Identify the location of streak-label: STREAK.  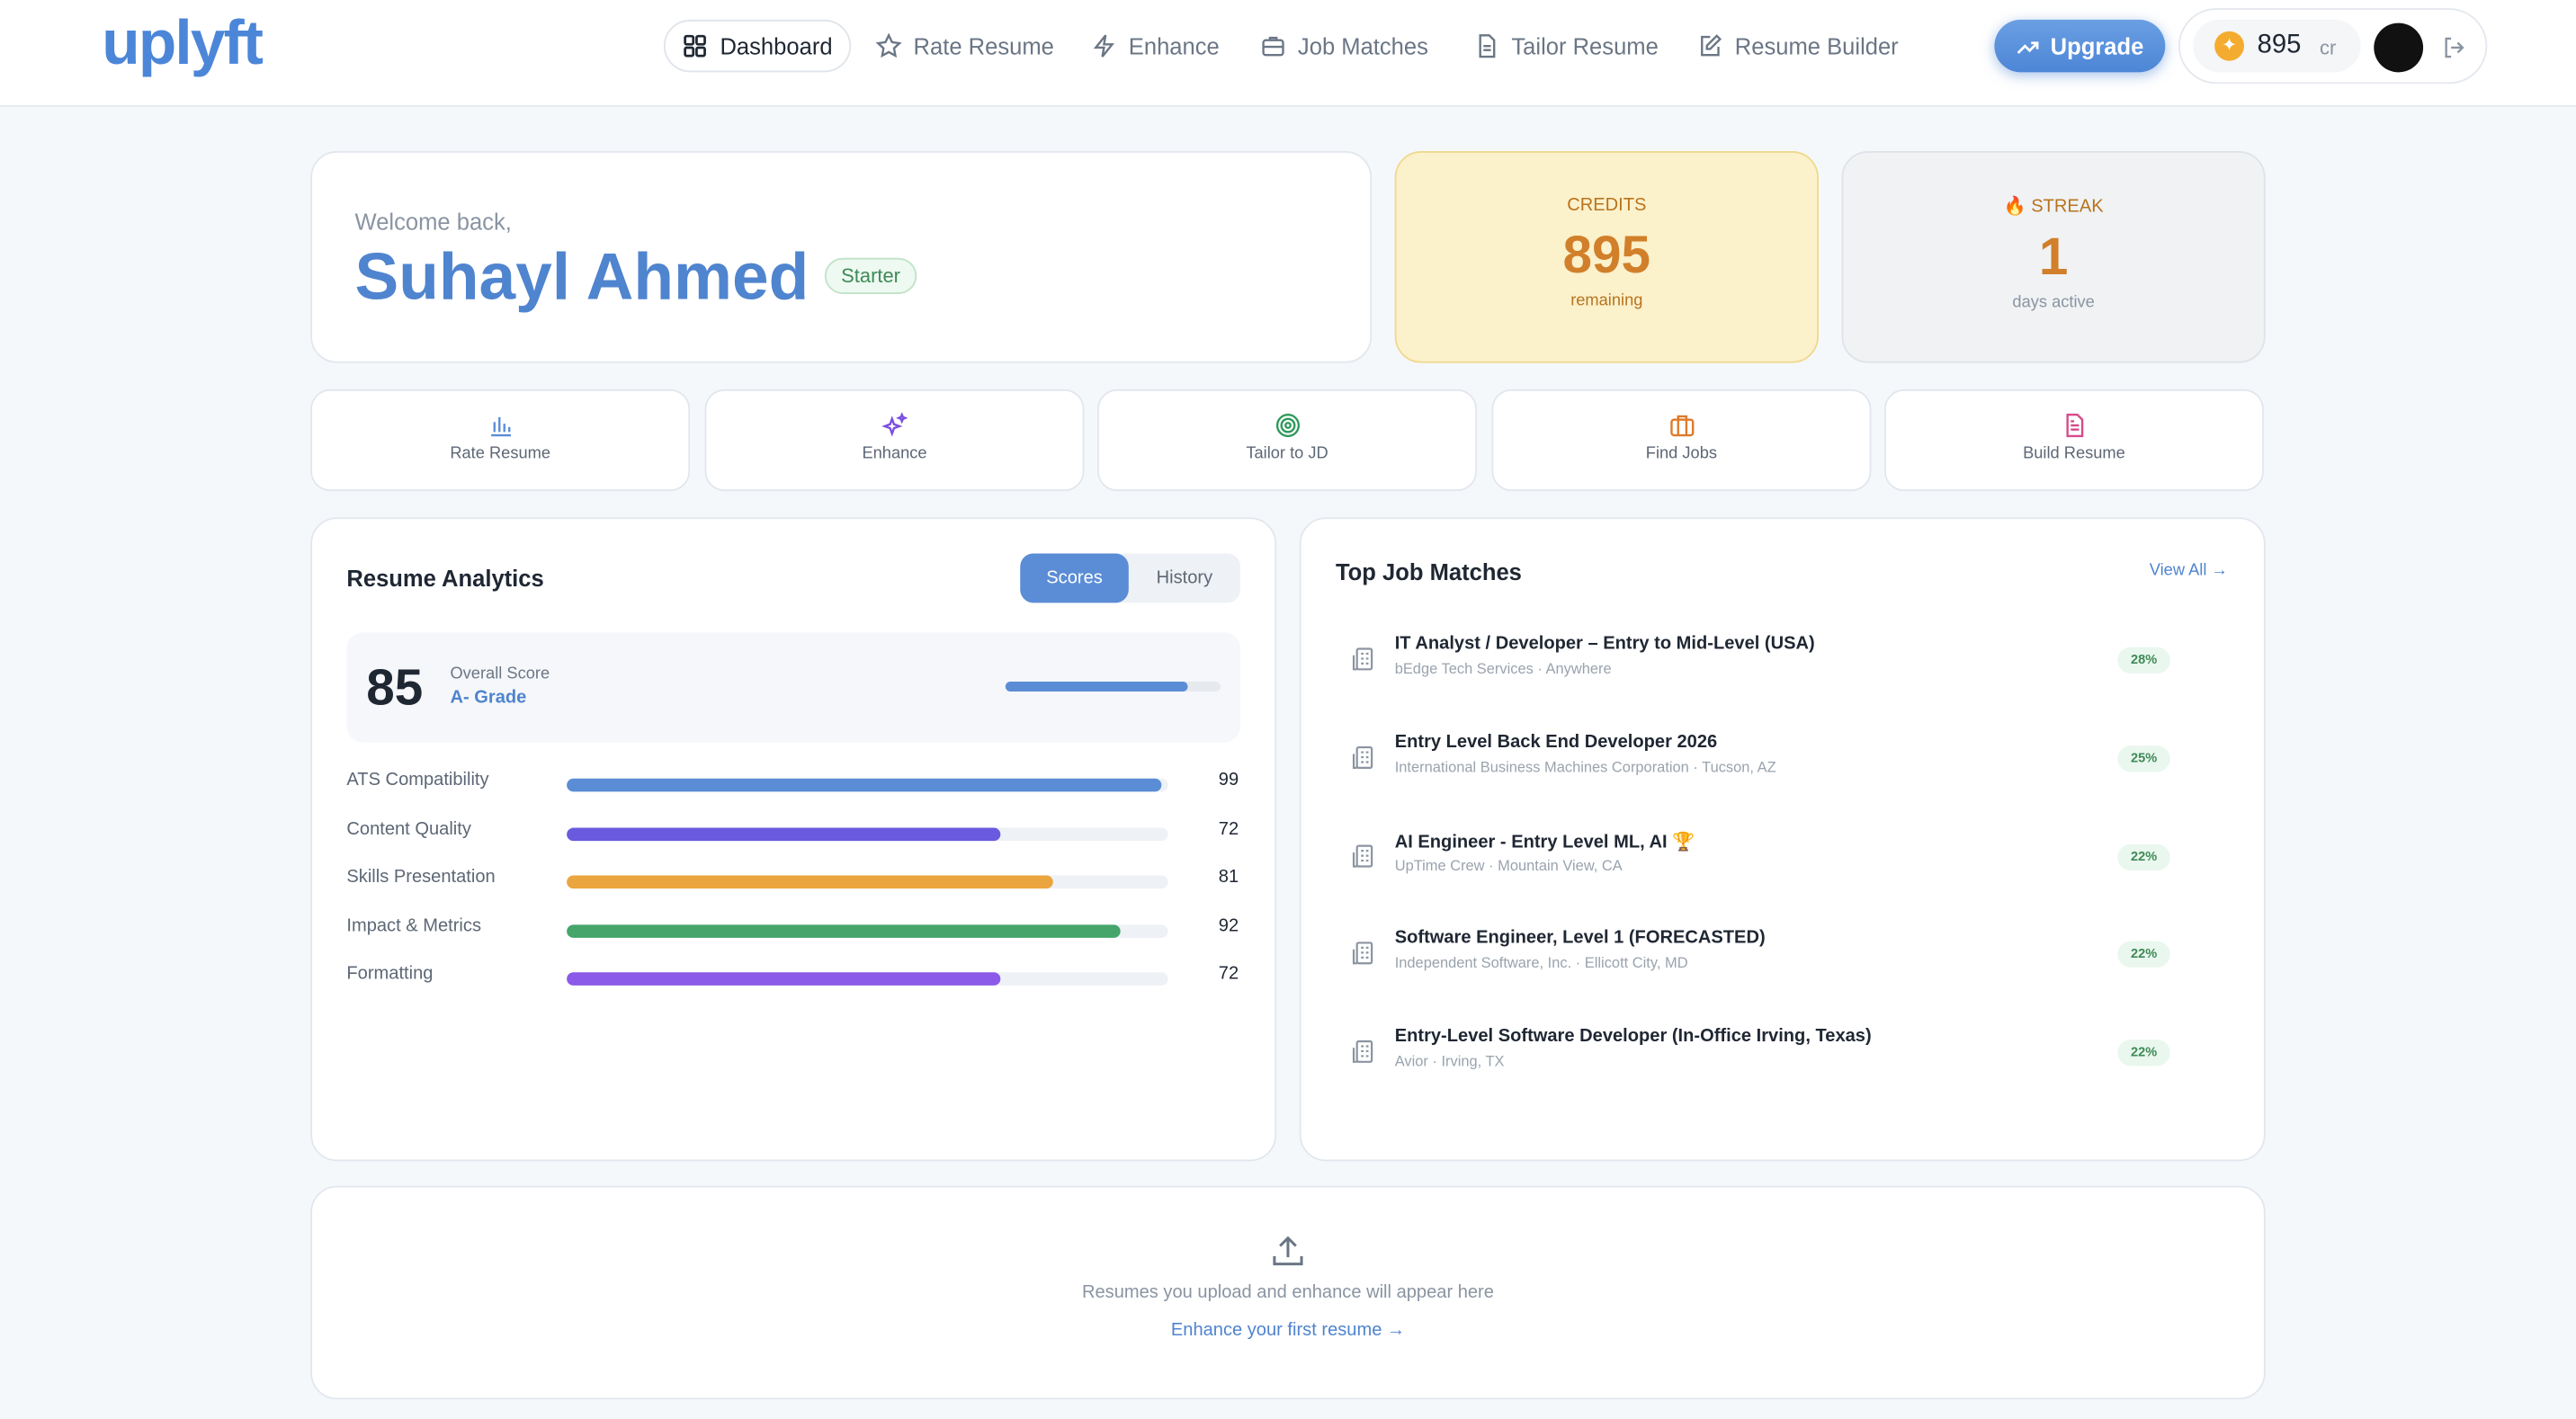
(2067, 207).